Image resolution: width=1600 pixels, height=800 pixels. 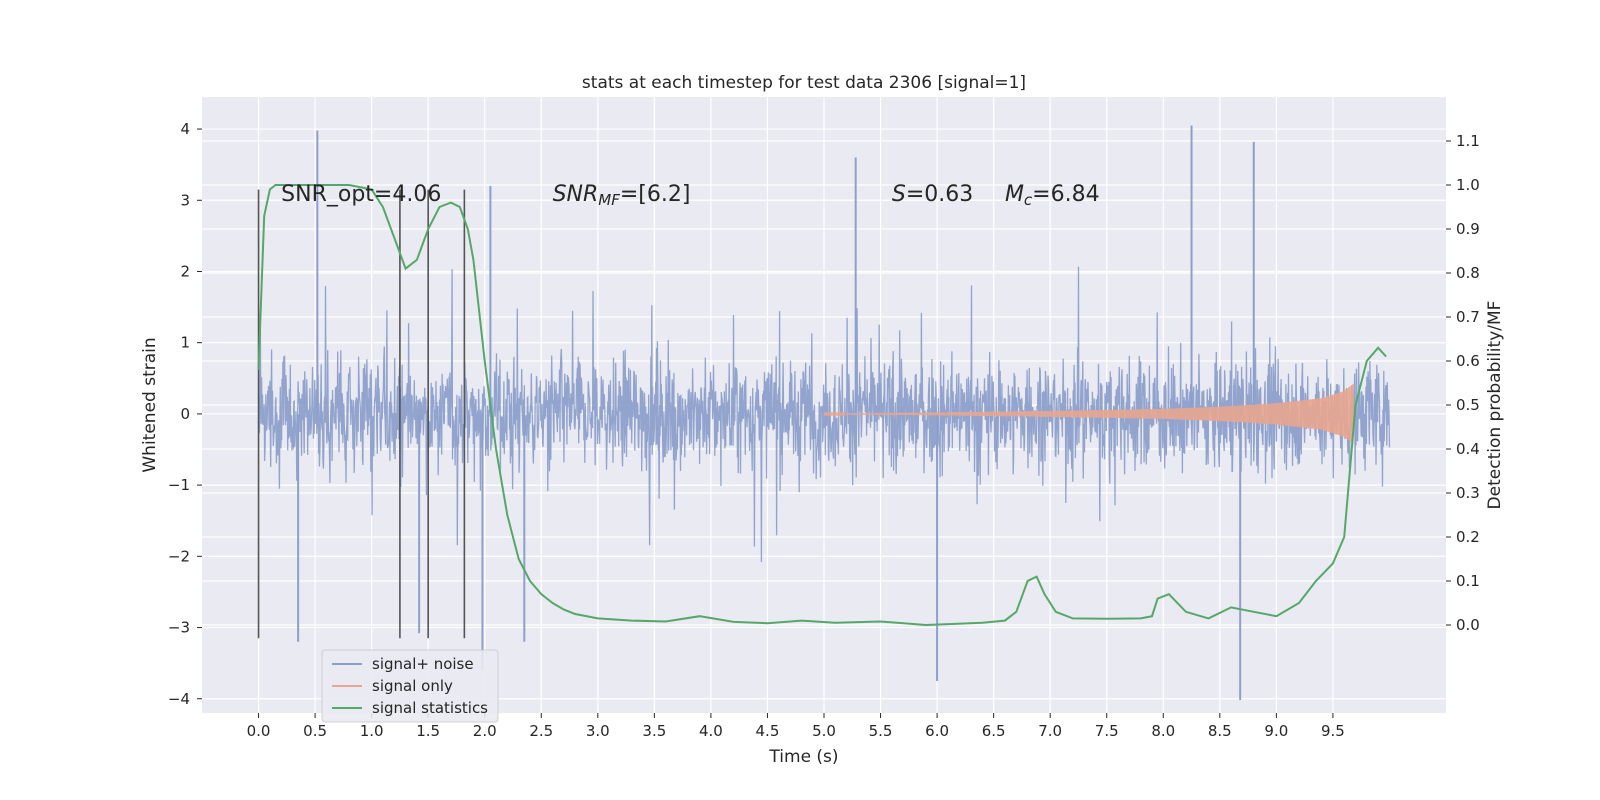 I want to click on x-axis-label: Time (s), so click(x=803, y=757).